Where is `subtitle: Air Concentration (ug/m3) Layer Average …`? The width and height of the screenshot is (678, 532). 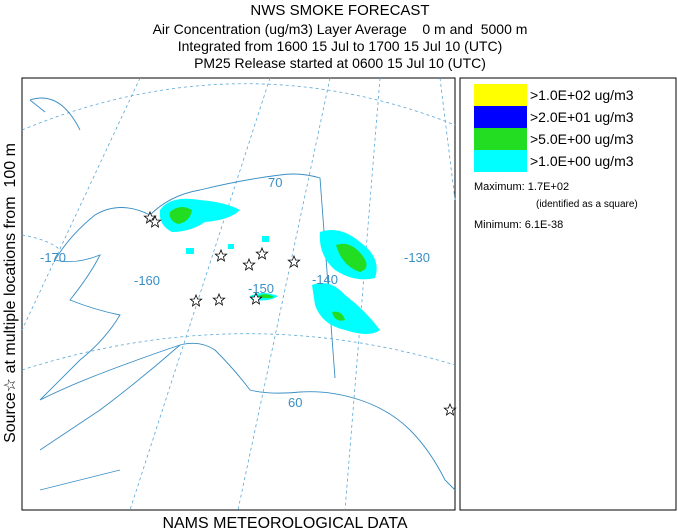 subtitle: Air Concentration (ug/m3) Layer Average … is located at coordinates (340, 29).